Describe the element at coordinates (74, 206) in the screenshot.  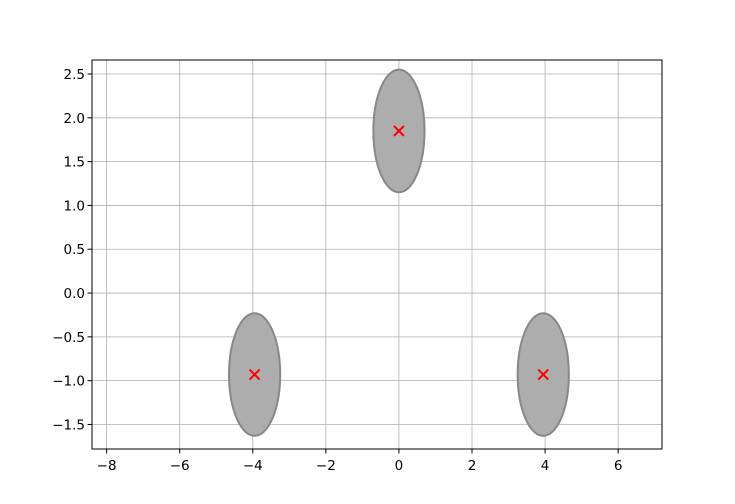
I see `y-tick-label: 1.0` at that location.